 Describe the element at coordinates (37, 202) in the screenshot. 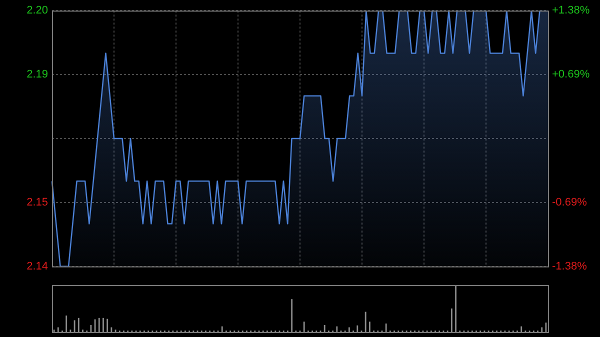

I see `y-tick-label: 2.15` at that location.